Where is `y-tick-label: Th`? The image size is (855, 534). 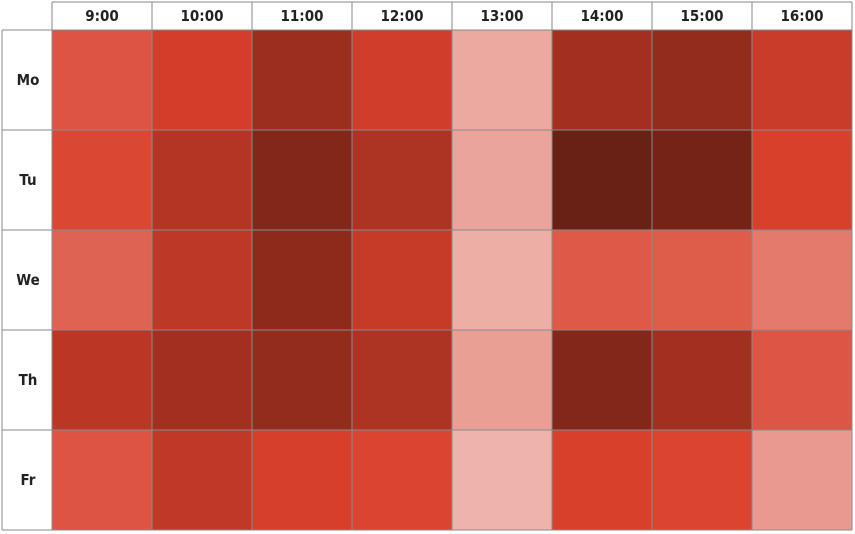 y-tick-label: Th is located at coordinates (28, 380).